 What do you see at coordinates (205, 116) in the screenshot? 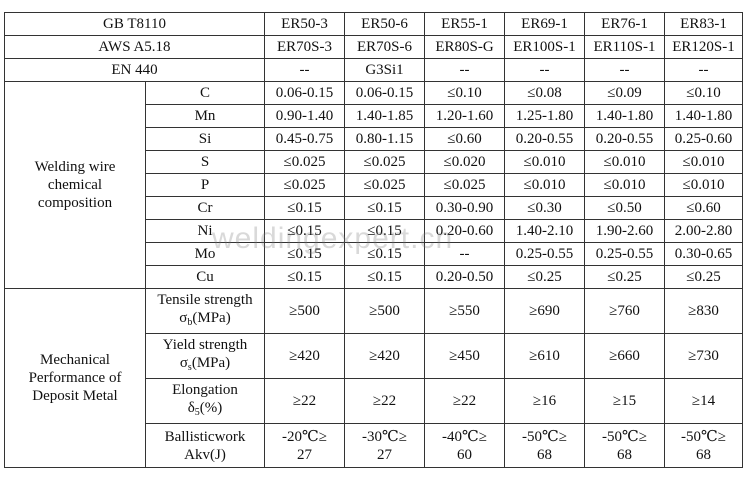
I see `element-label: Mn` at bounding box center [205, 116].